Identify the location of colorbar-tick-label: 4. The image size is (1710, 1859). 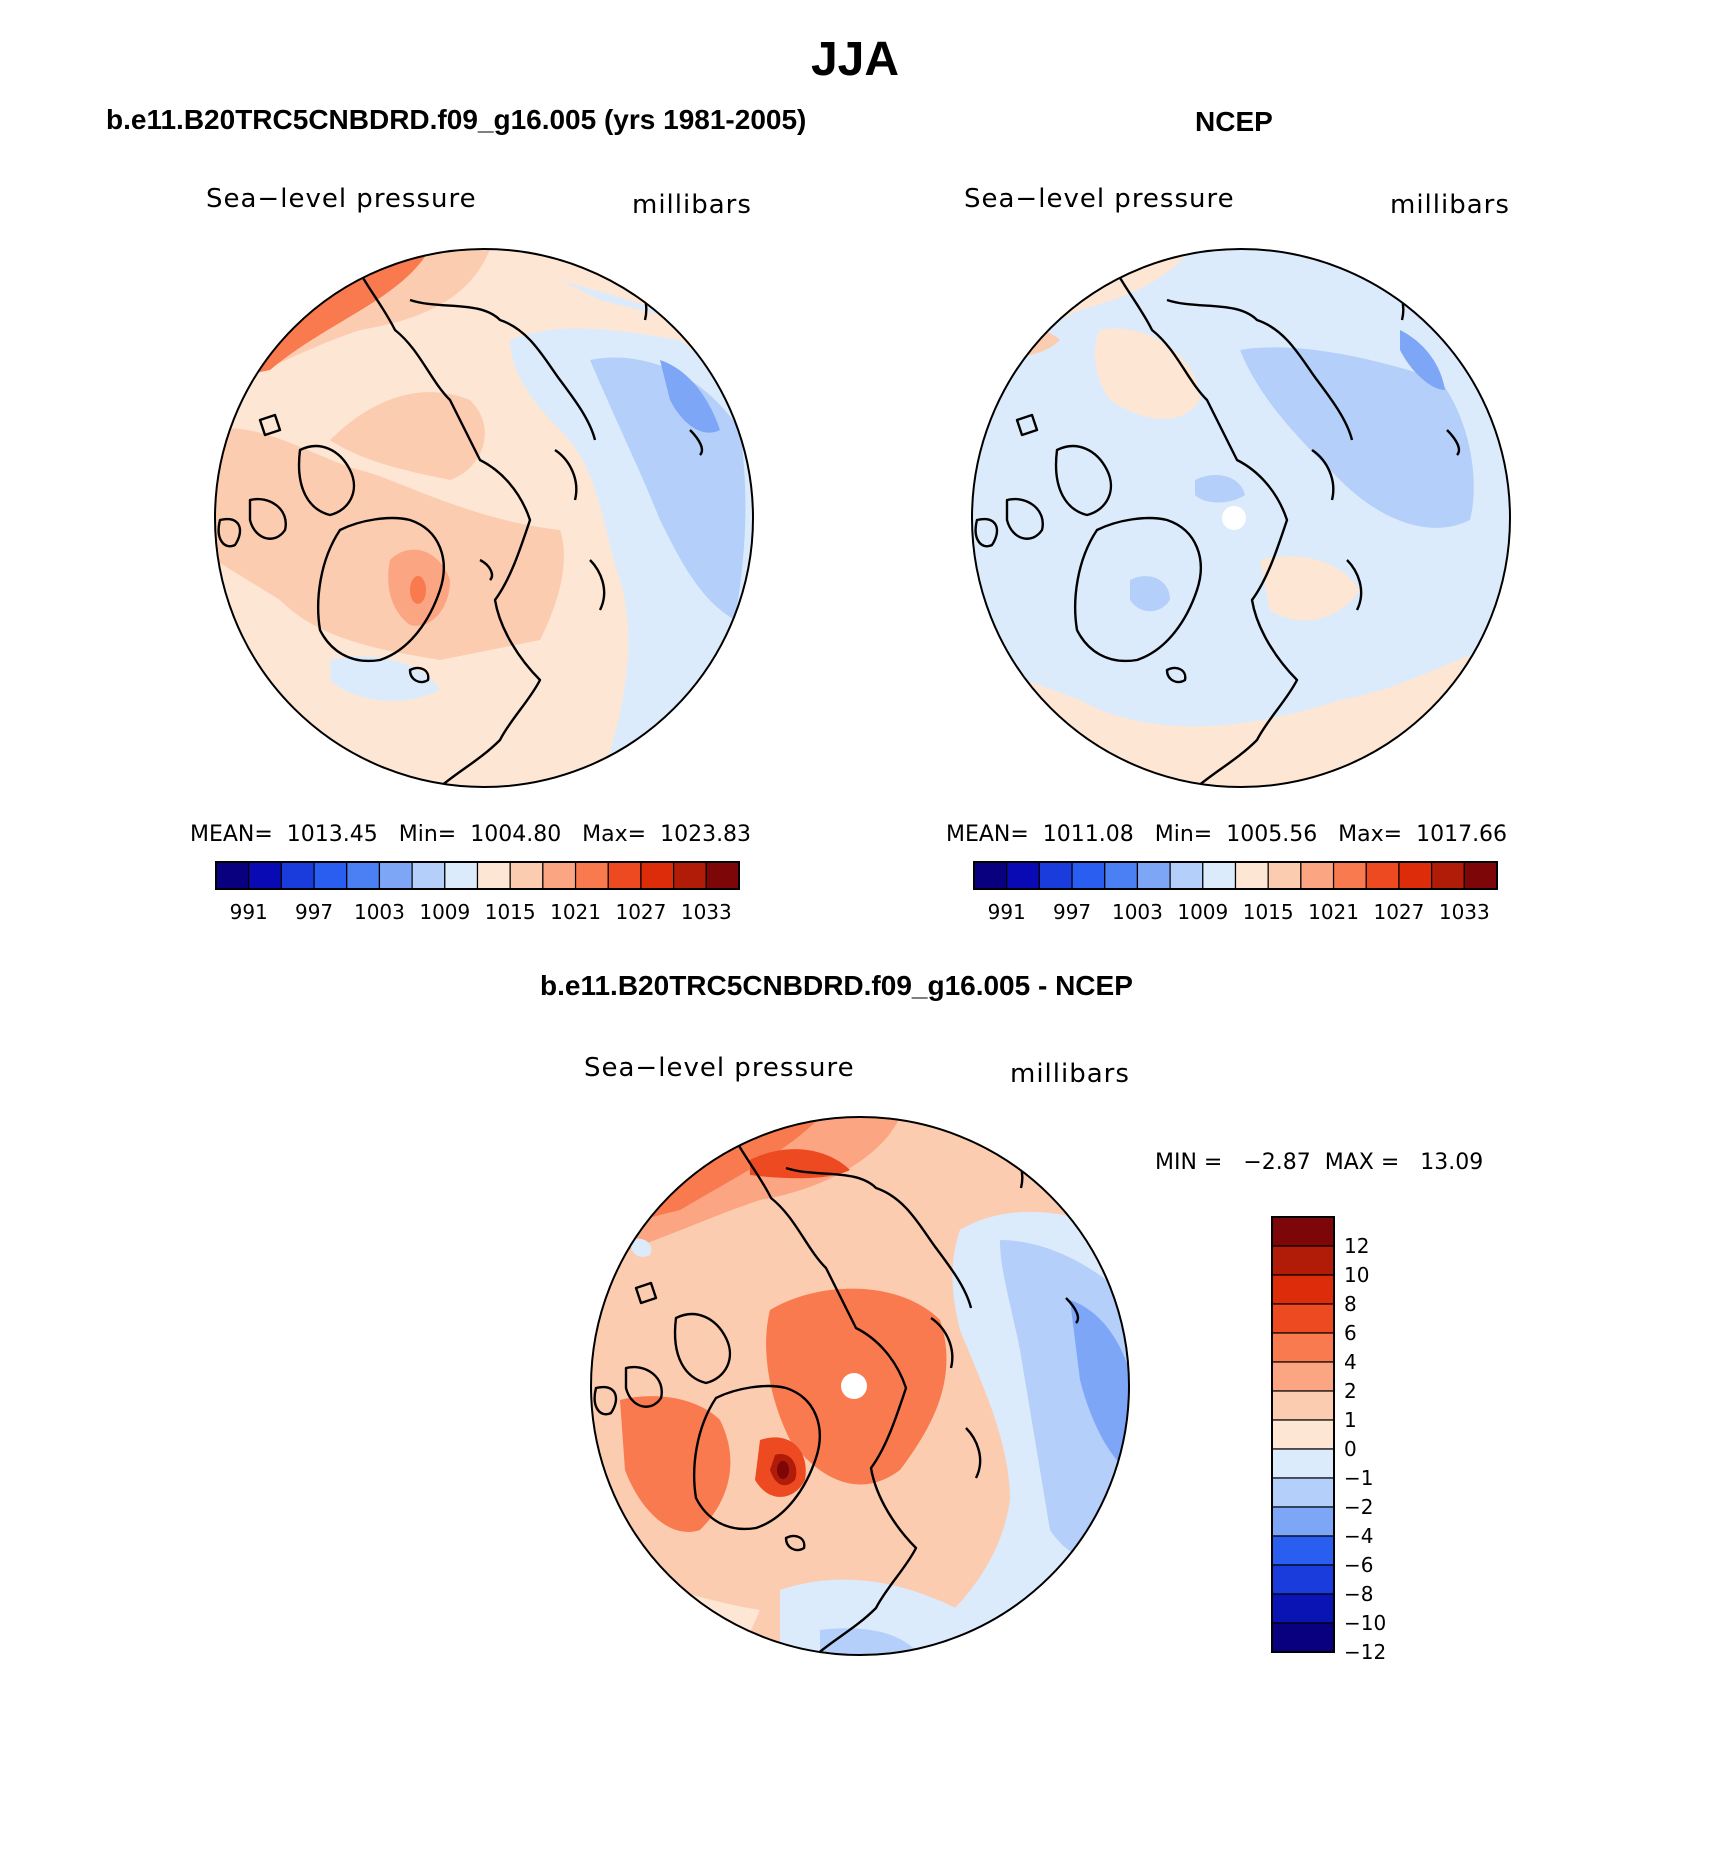
(1350, 1362).